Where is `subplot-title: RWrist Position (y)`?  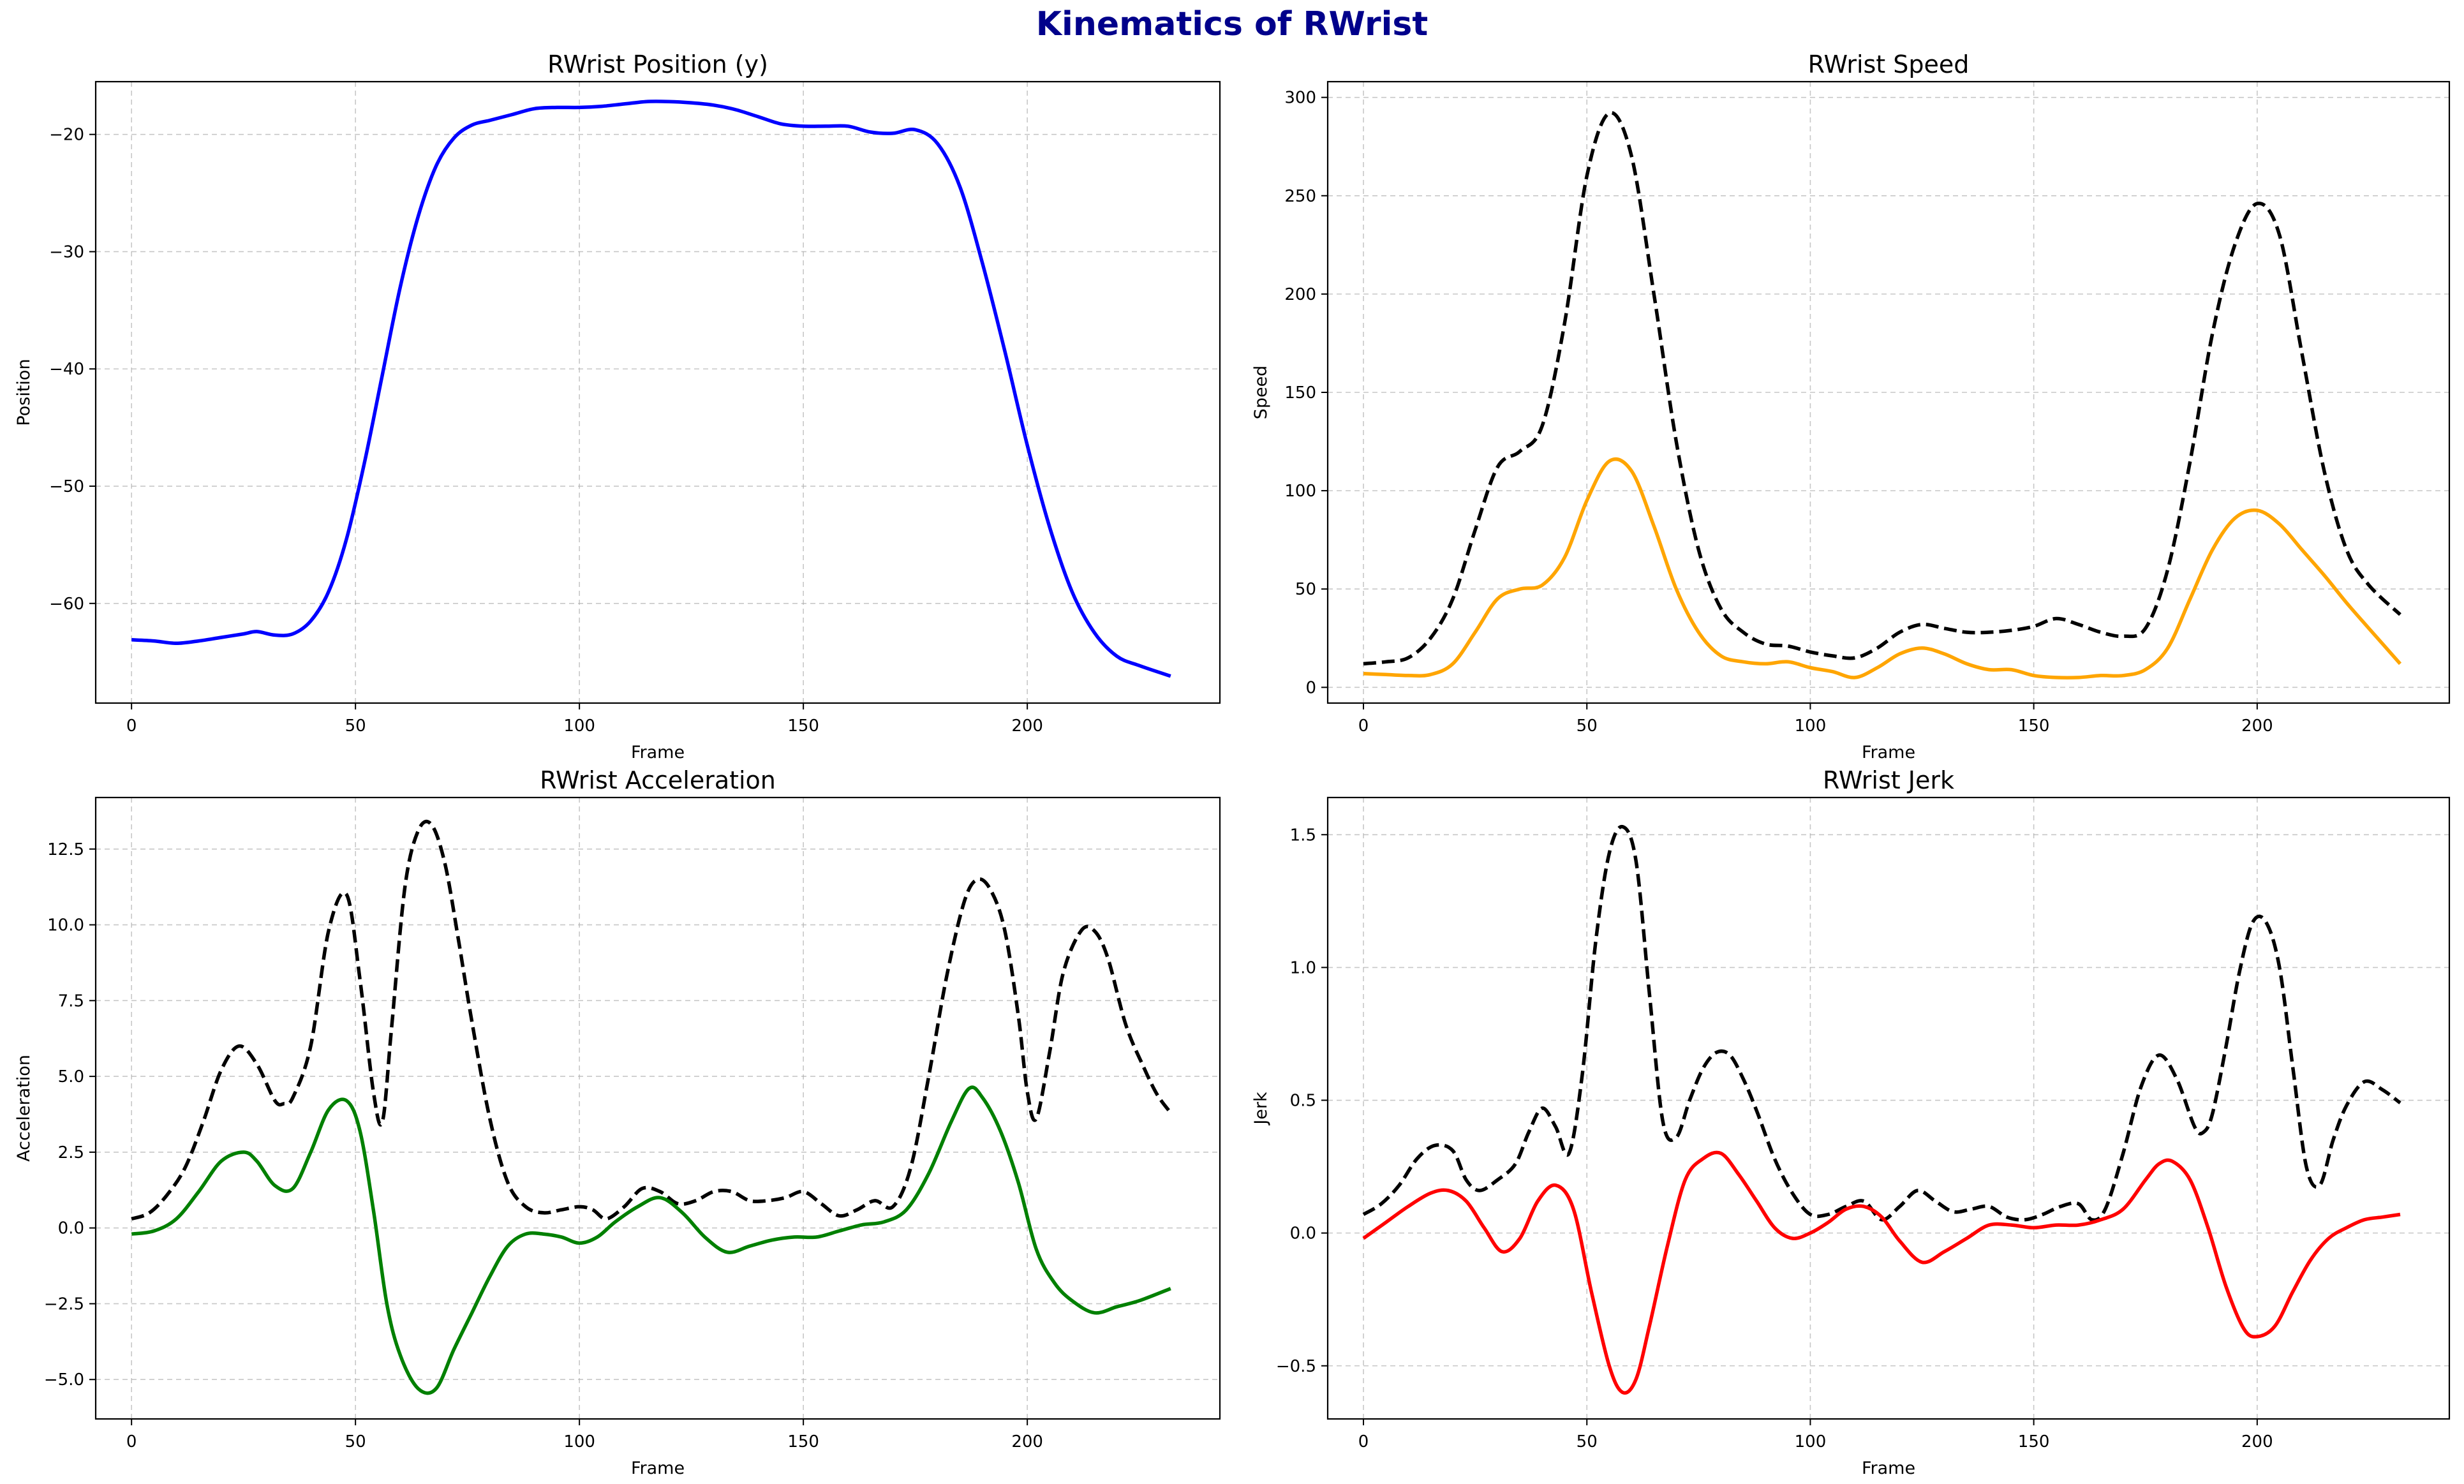
subplot-title: RWrist Position (y) is located at coordinates (658, 64).